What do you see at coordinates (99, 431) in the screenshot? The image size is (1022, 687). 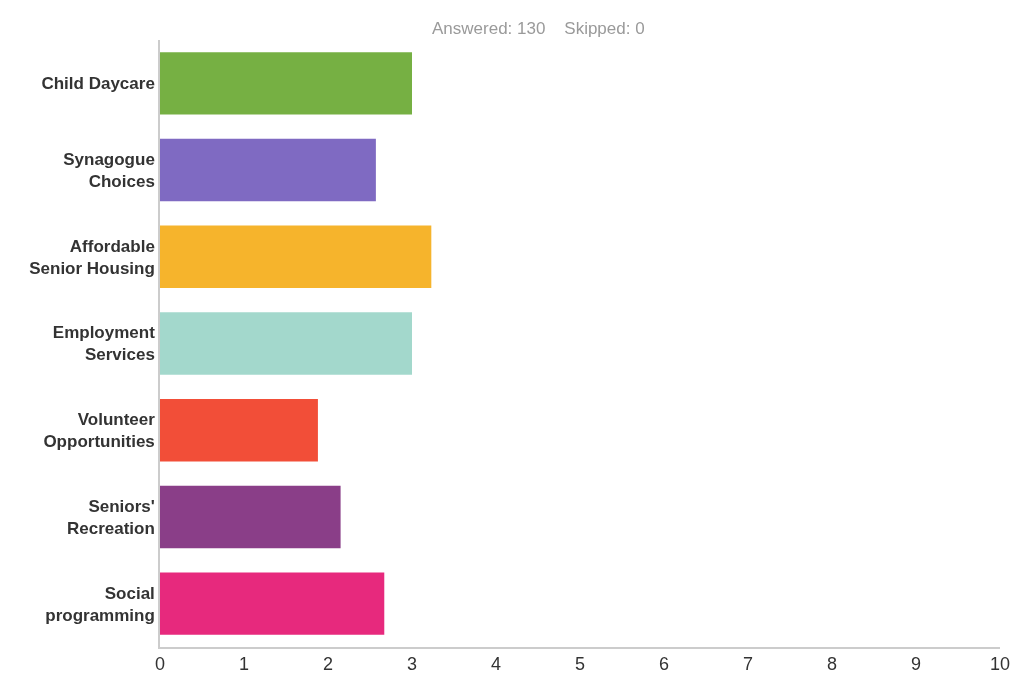 I see `y-tick-label: Volunteer Opportunities` at bounding box center [99, 431].